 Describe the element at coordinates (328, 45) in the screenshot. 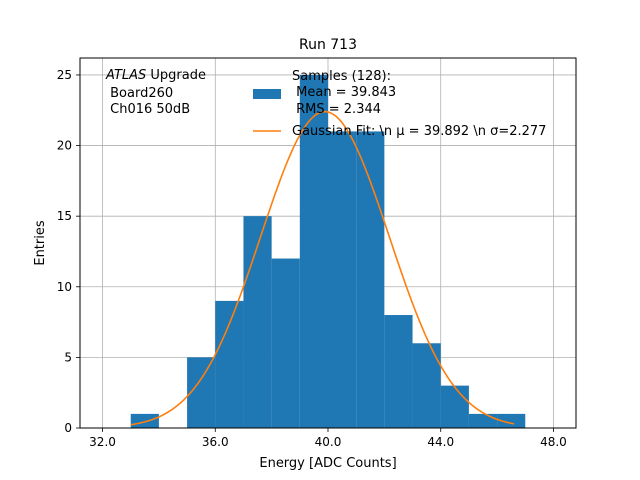

I see `chart-title: Run 713` at that location.